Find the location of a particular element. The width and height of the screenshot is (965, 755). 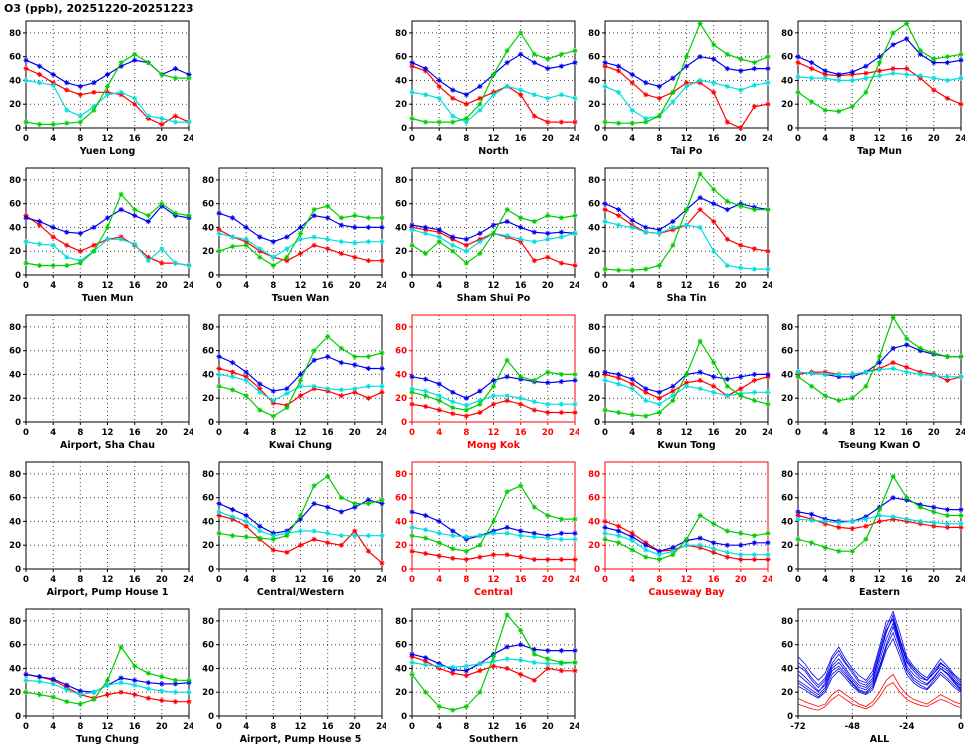

chart-title: Kwun Tong is located at coordinates (686, 445).